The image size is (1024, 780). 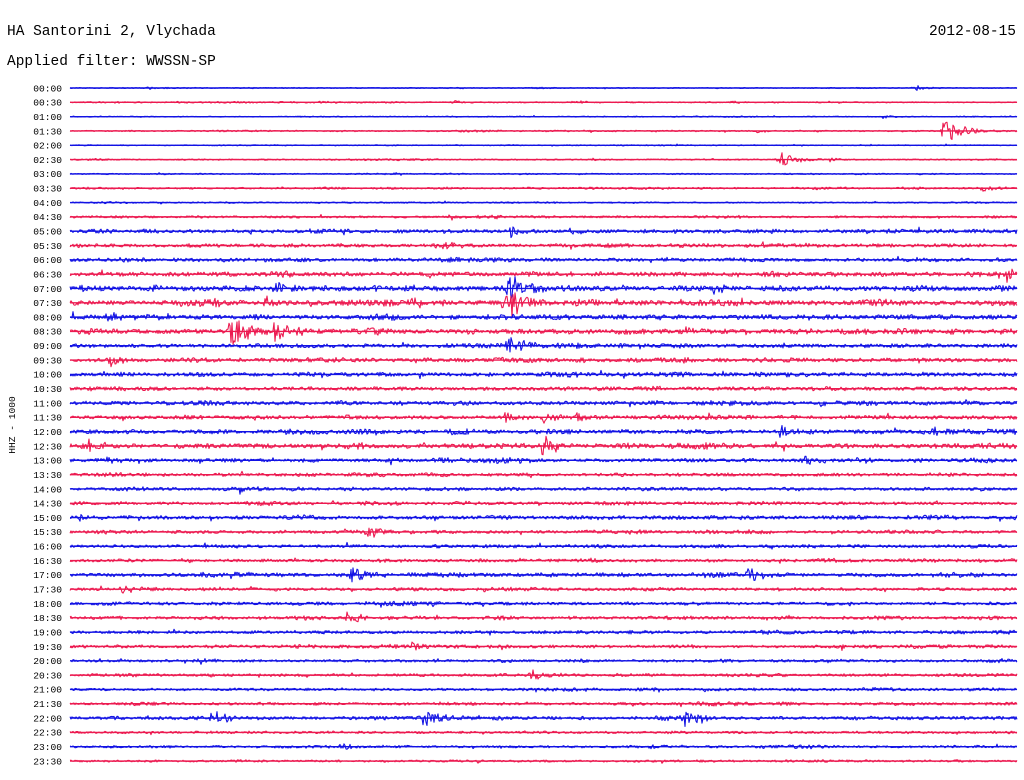 What do you see at coordinates (47, 418) in the screenshot?
I see `tick-label: 11:30` at bounding box center [47, 418].